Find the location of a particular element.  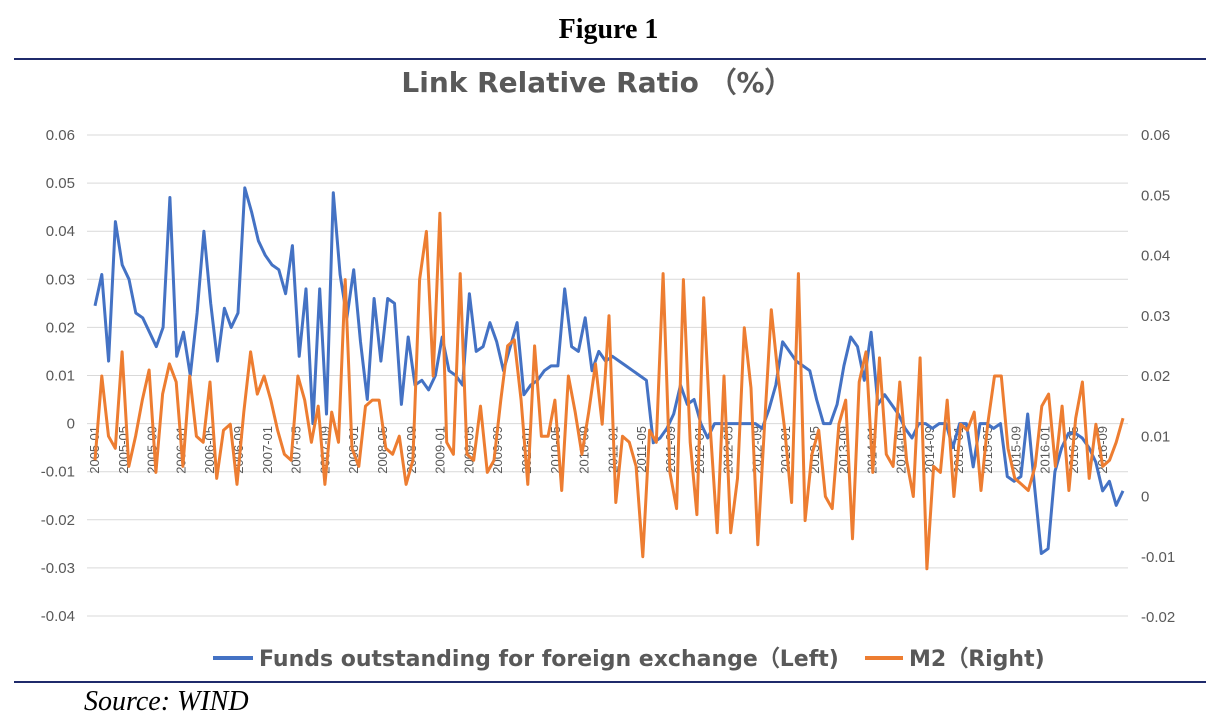

left-tick-label: 0.06 is located at coordinates (60, 135).